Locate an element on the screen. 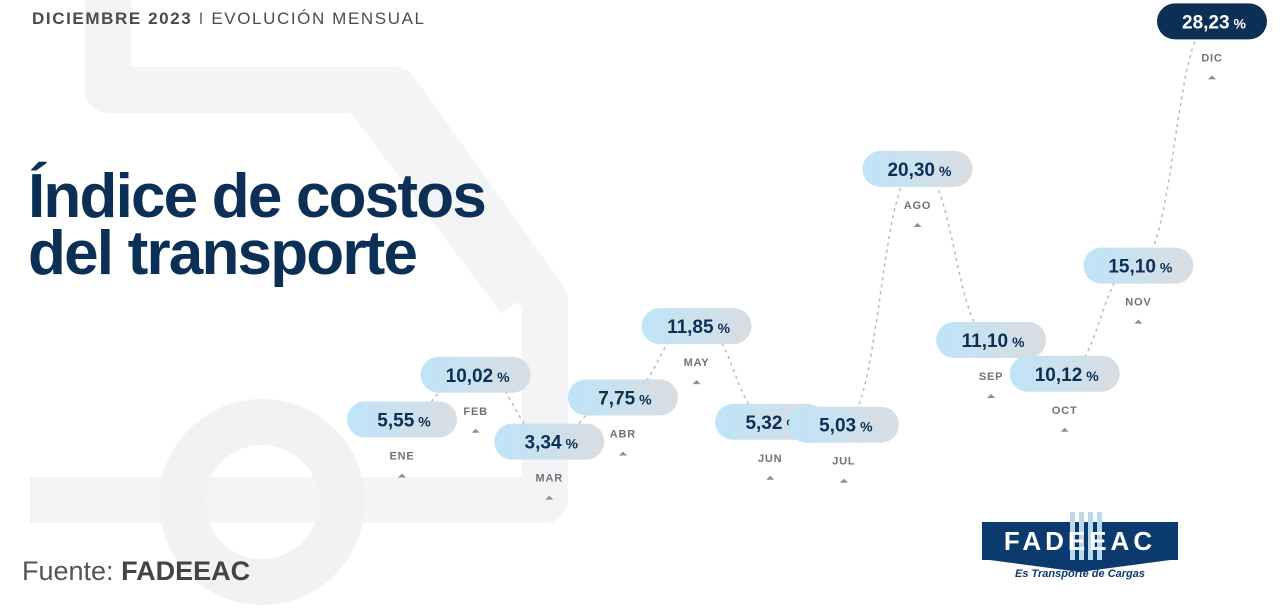  data-point-sep: 11,10 % SEP is located at coordinates (991, 360).